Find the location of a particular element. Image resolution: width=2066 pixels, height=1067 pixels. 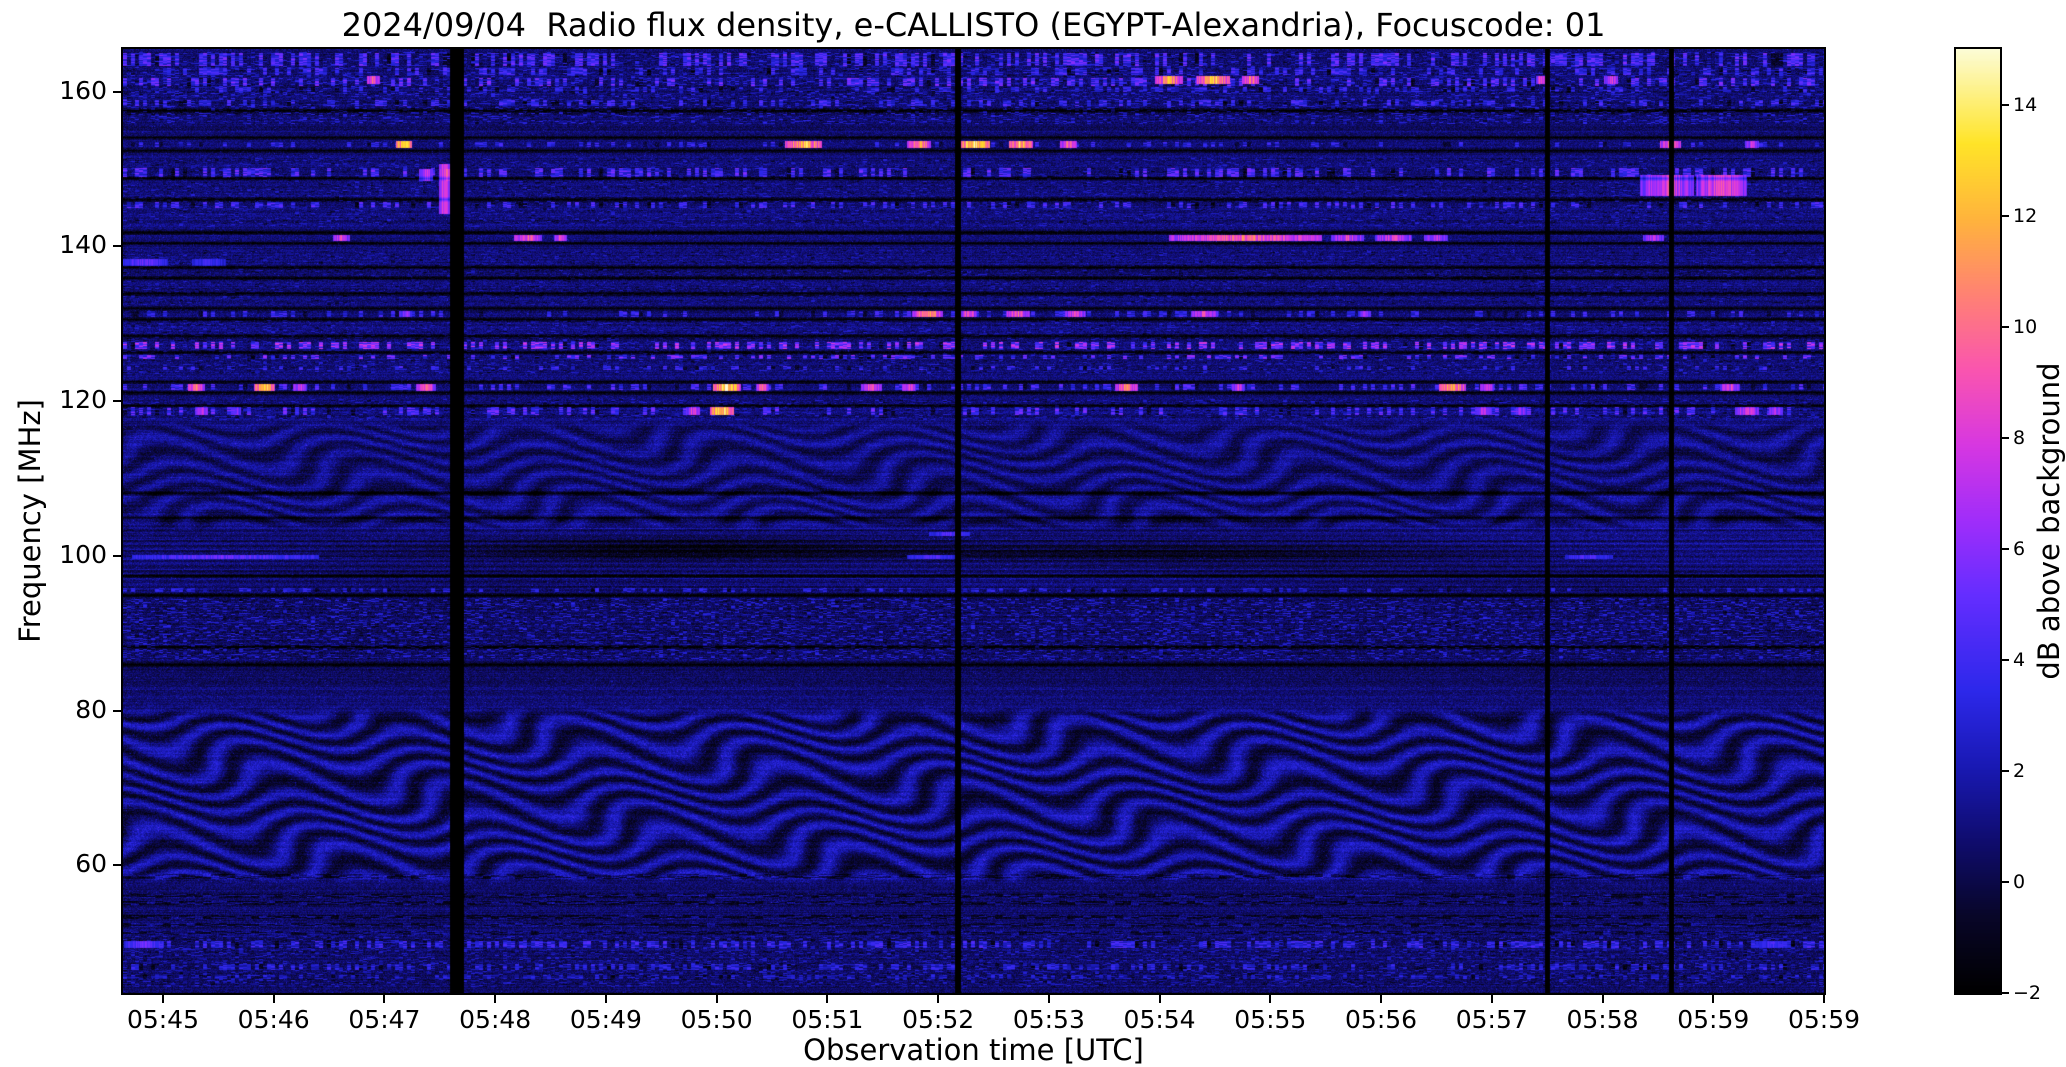

x-tick-label: 05:54 is located at coordinates (1159, 1019).